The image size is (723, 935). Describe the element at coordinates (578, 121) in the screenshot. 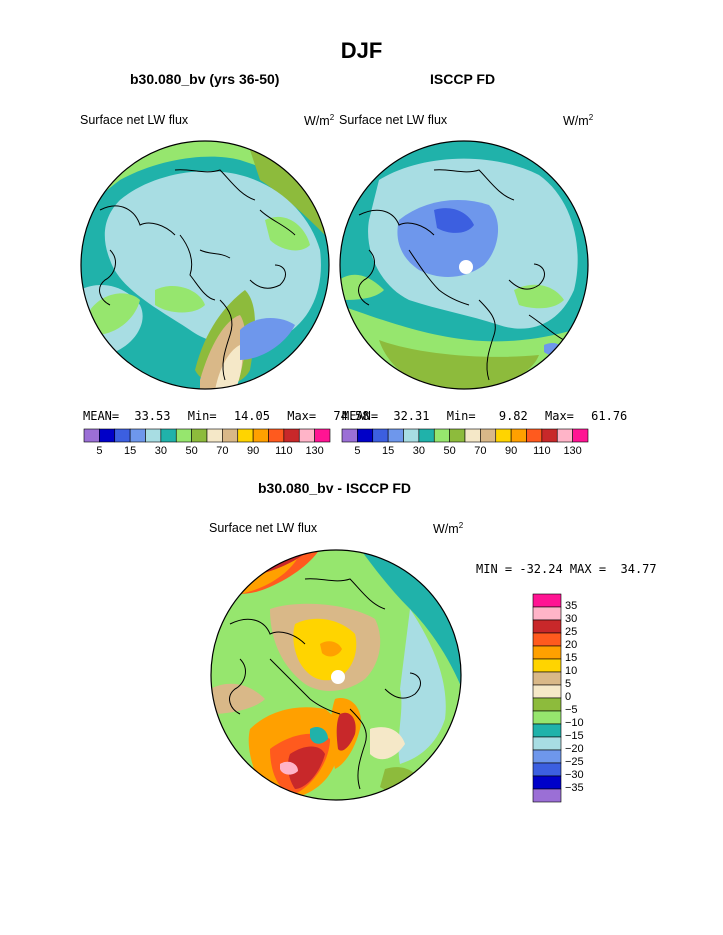

I see `panel-2-units: W/m2` at that location.